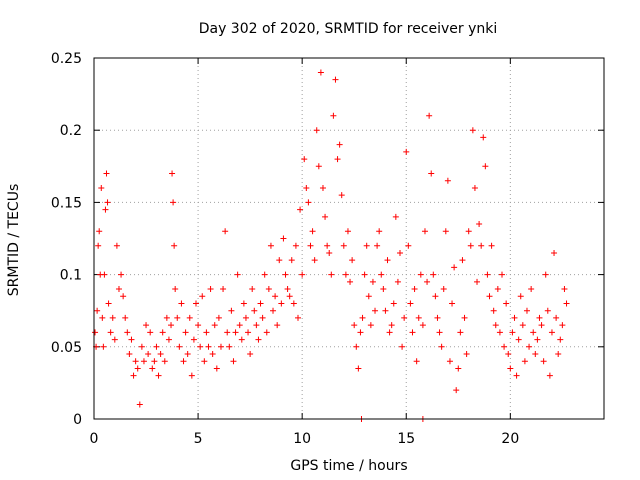  Describe the element at coordinates (302, 439) in the screenshot. I see `x-tick-label: 10` at that location.